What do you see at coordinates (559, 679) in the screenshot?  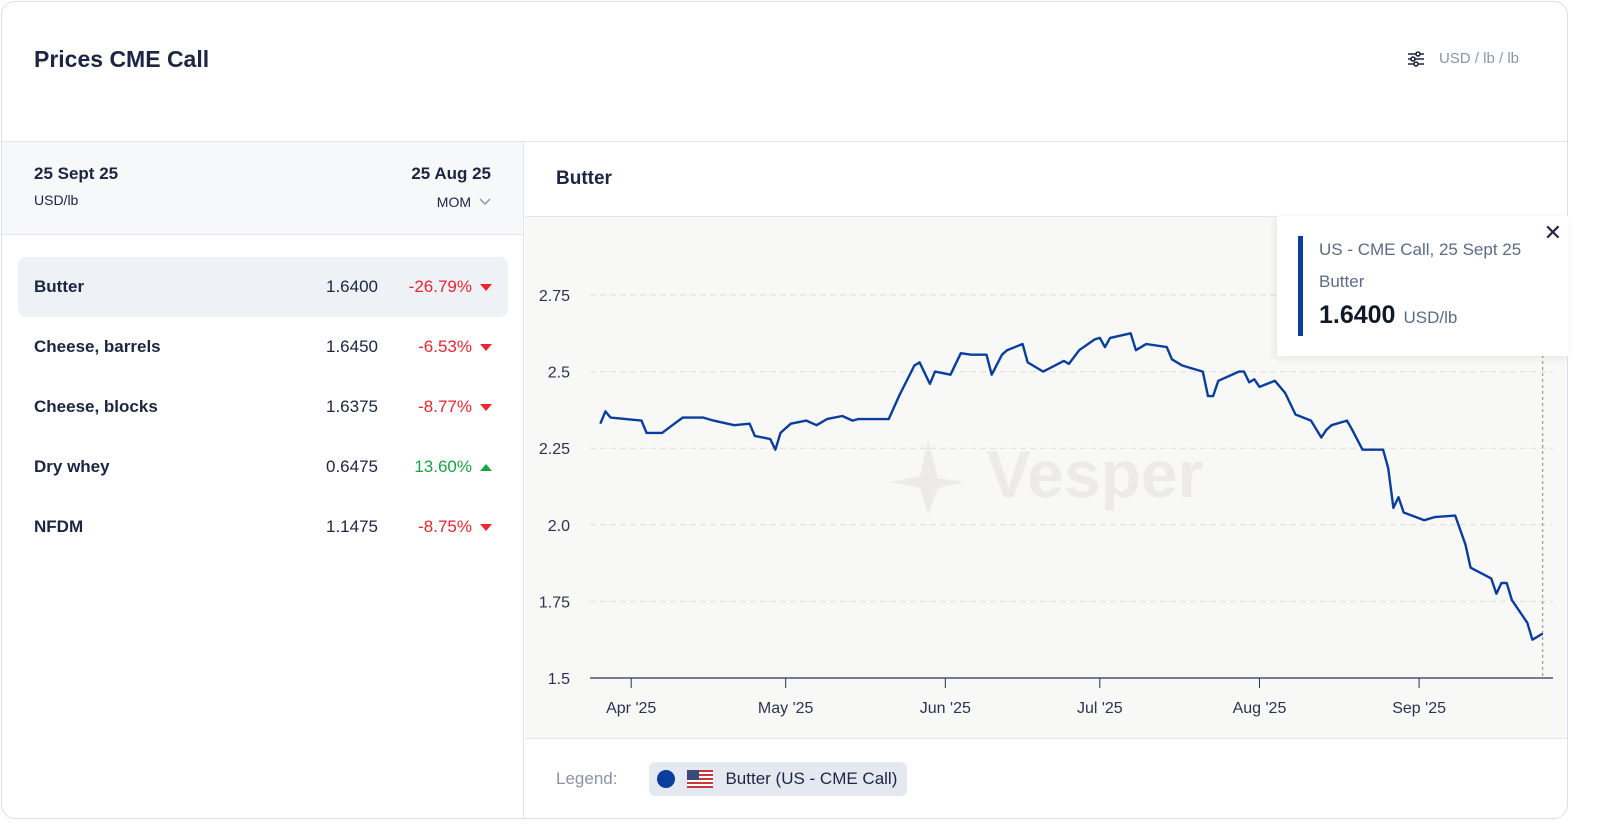 I see `y-tick-label: 1.5` at bounding box center [559, 679].